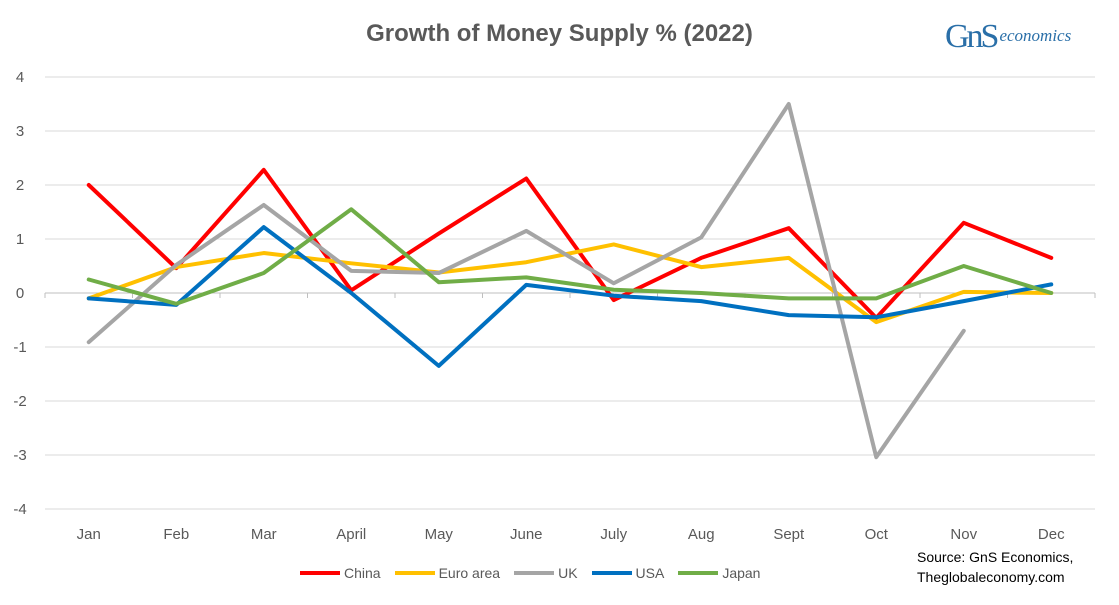  What do you see at coordinates (264, 534) in the screenshot?
I see `x-tick-label: Mar` at bounding box center [264, 534].